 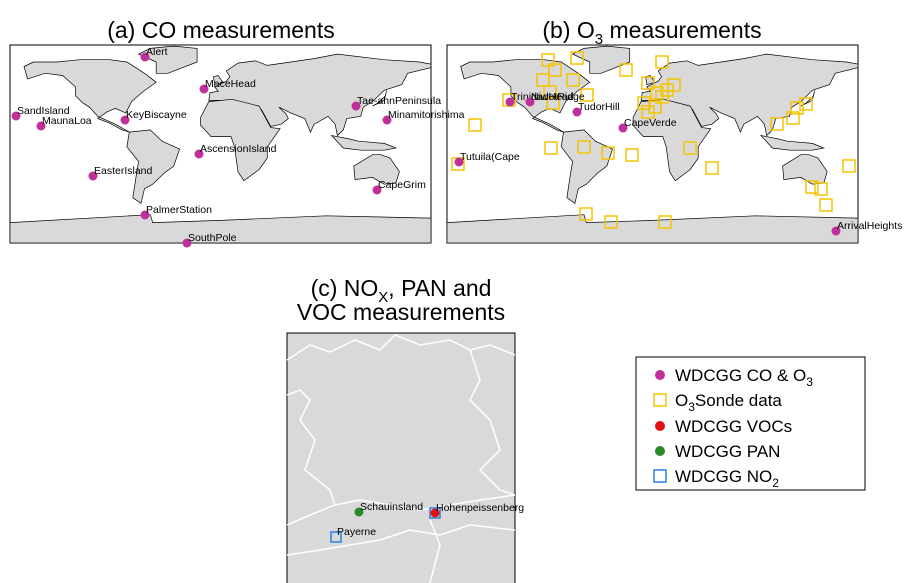 What do you see at coordinates (568, 30) in the screenshot?
I see `title-text: (b) O` at bounding box center [568, 30].